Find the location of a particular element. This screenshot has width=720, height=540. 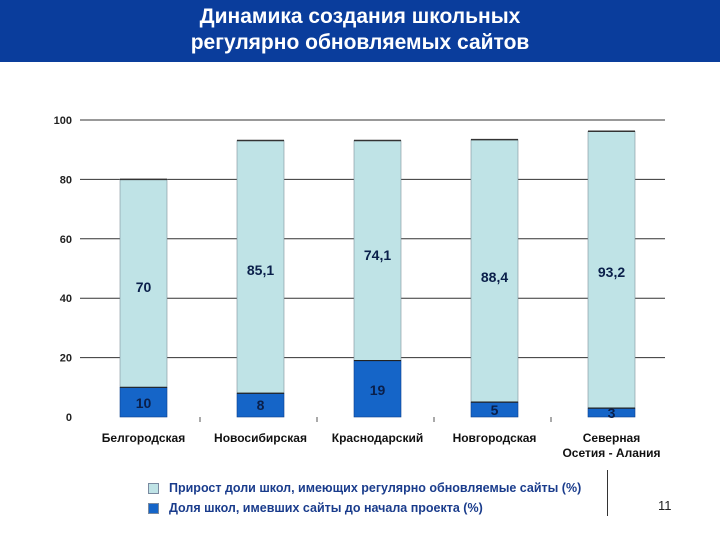

y-tick-label: 60 is located at coordinates (66, 240).